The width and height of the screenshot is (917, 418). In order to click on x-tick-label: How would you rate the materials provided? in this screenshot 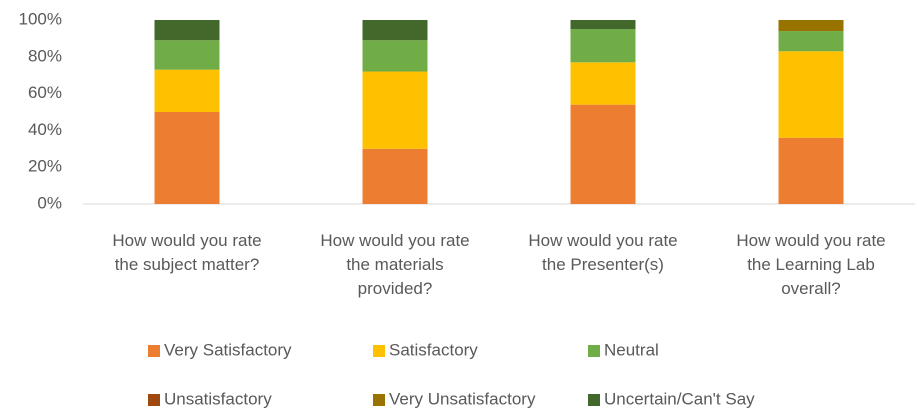, I will do `click(394, 264)`.